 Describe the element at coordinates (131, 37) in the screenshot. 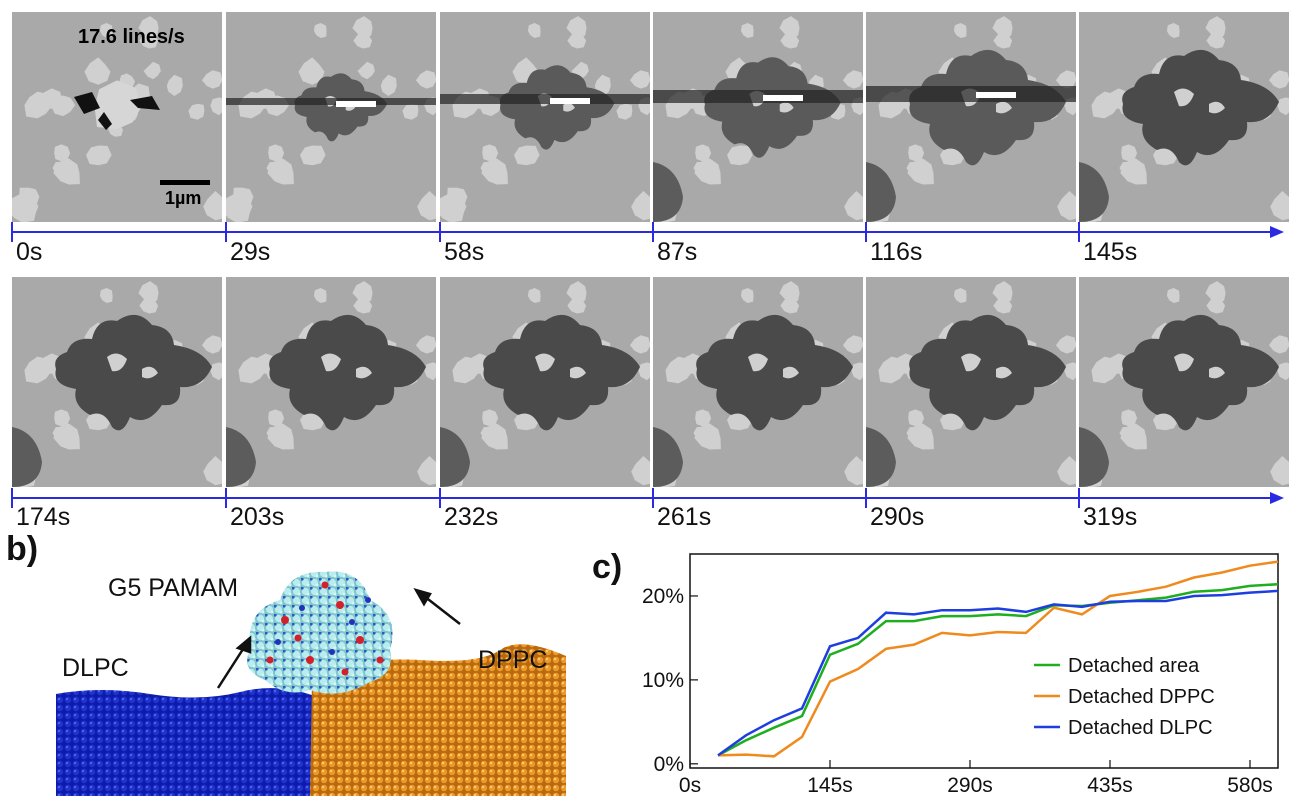

I see `scan-speed-label: 17.6 lines/s` at that location.